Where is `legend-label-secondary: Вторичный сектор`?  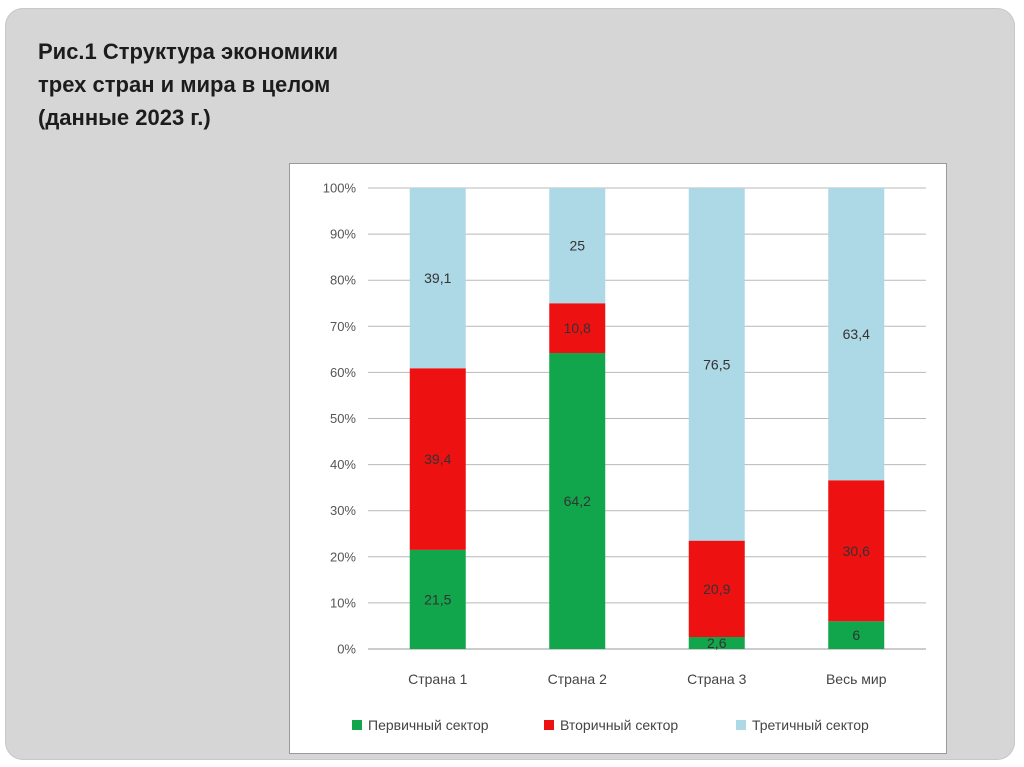
legend-label-secondary: Вторичный сектор is located at coordinates (619, 725).